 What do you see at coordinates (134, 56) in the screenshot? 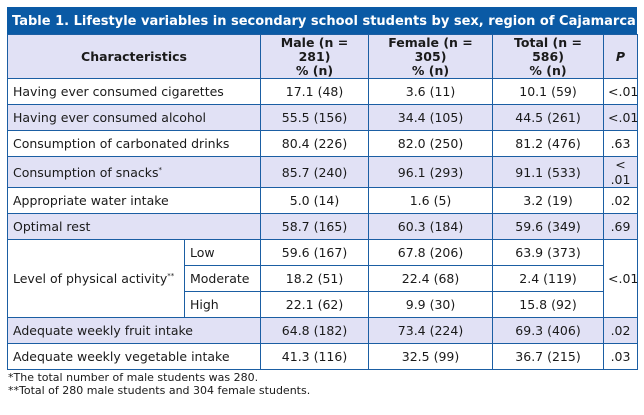
I see `header-characteristics: Characteristics` at bounding box center [134, 56].